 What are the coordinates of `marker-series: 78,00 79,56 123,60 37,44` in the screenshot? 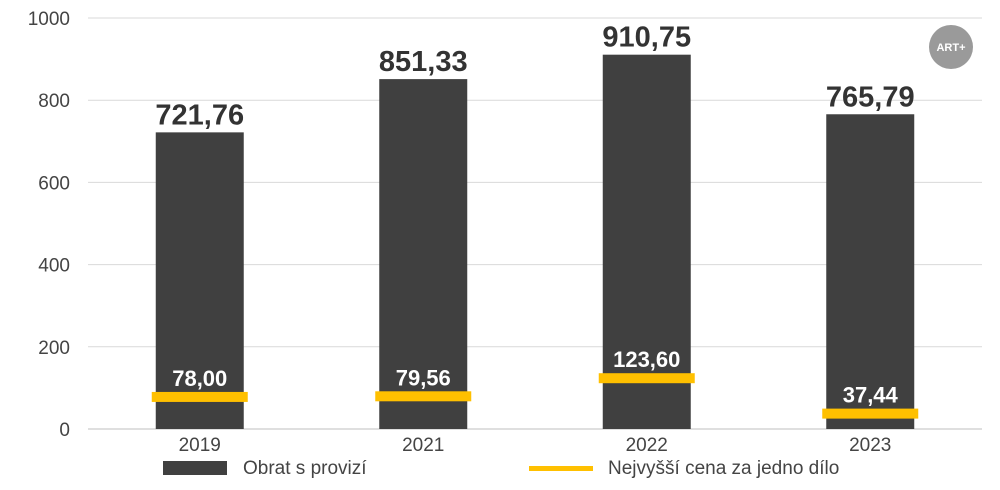 It's located at (535, 383).